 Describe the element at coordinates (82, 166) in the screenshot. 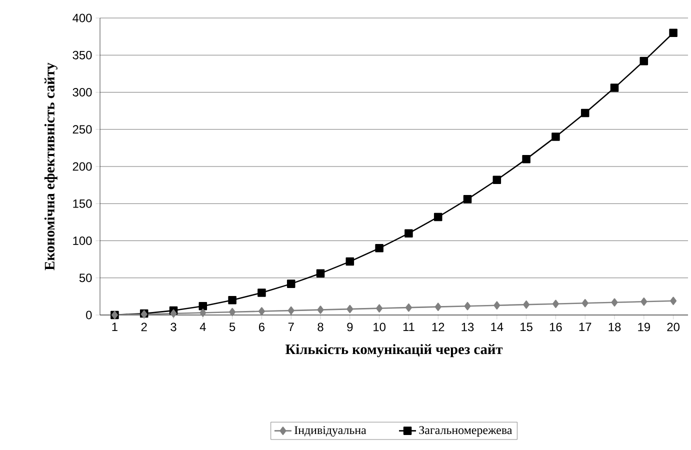

I see `y-tick-label: 200` at that location.